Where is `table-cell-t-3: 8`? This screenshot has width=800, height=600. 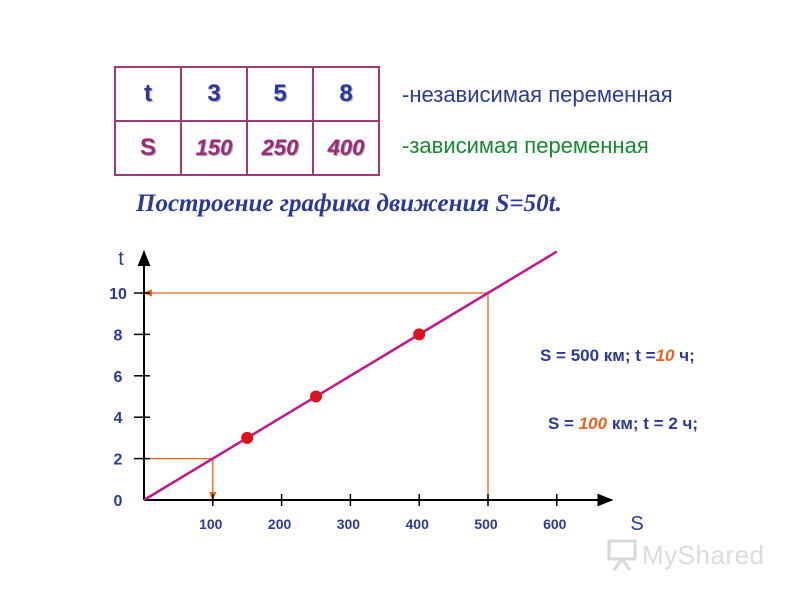
table-cell-t-3: 8 is located at coordinates (346, 94).